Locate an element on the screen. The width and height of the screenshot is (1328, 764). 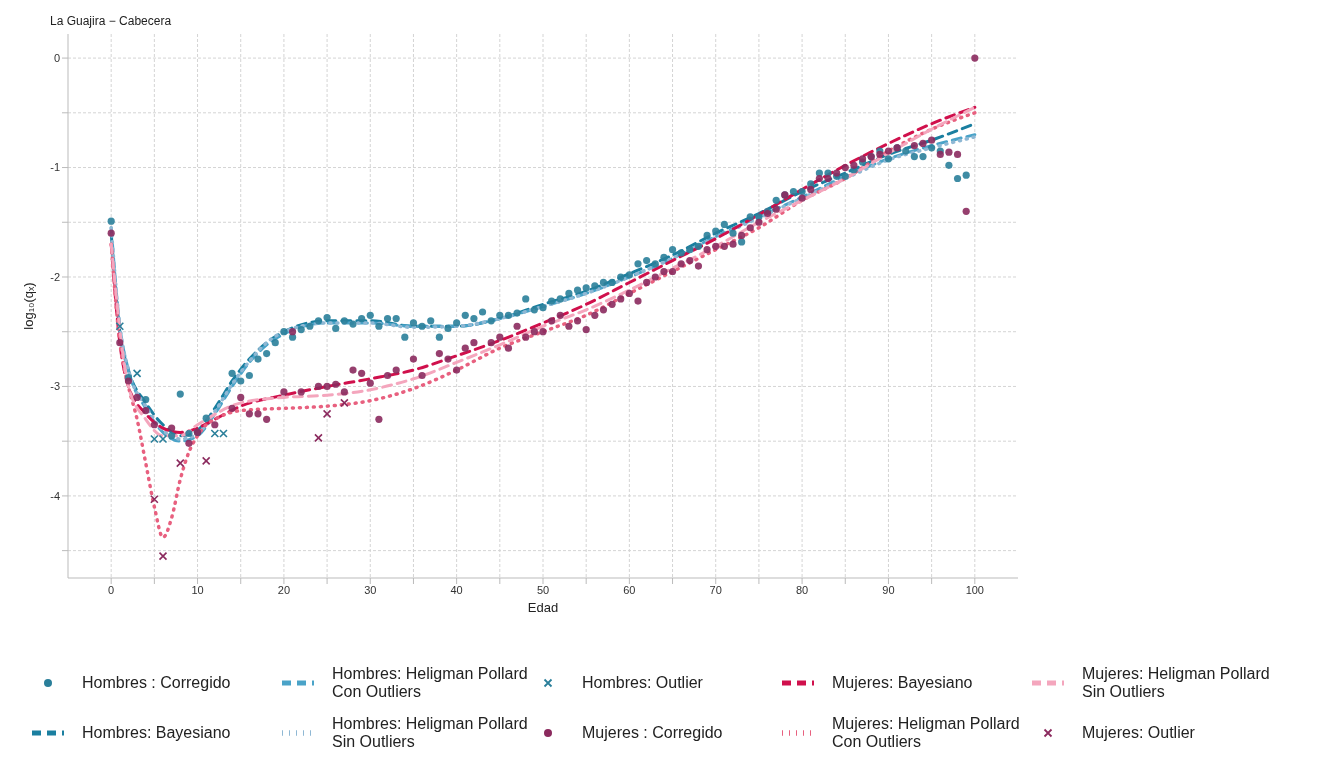
x-tick-label: 0 is located at coordinates (111, 589).